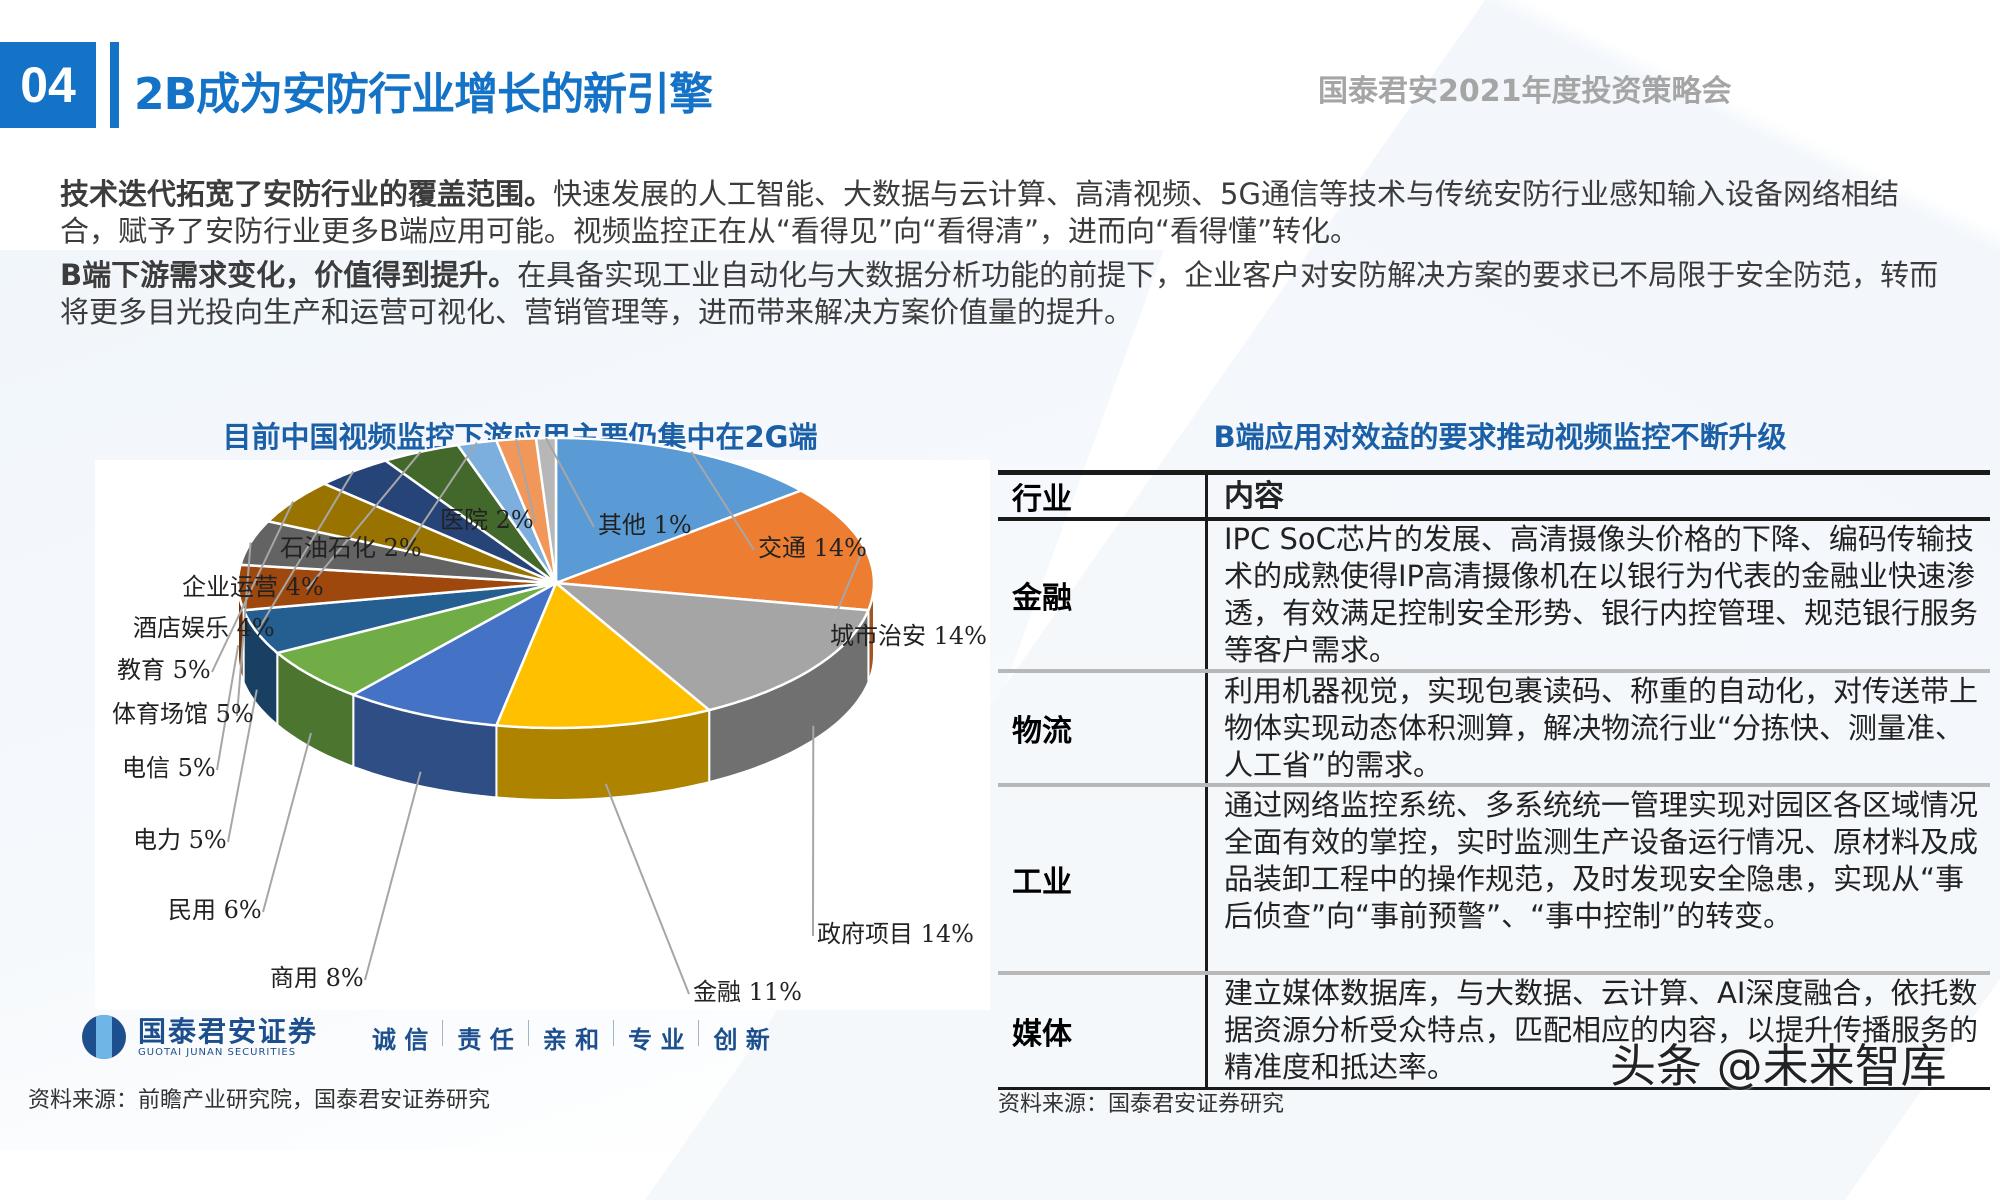  What do you see at coordinates (1103, 728) in the screenshot?
I see `industry-cell: 物流` at bounding box center [1103, 728].